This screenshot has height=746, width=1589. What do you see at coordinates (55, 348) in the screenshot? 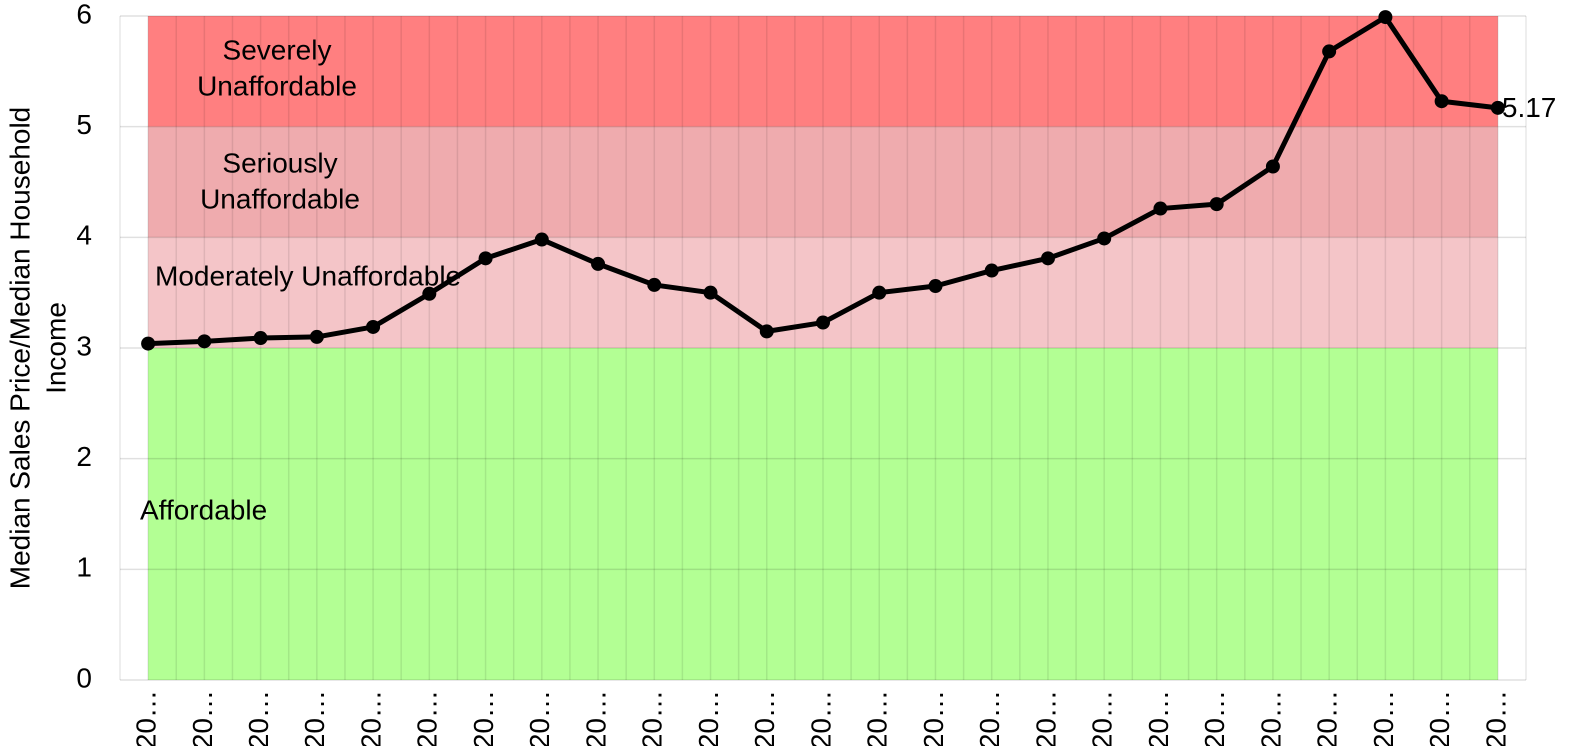
I see `y-axis-label: Income` at bounding box center [55, 348].